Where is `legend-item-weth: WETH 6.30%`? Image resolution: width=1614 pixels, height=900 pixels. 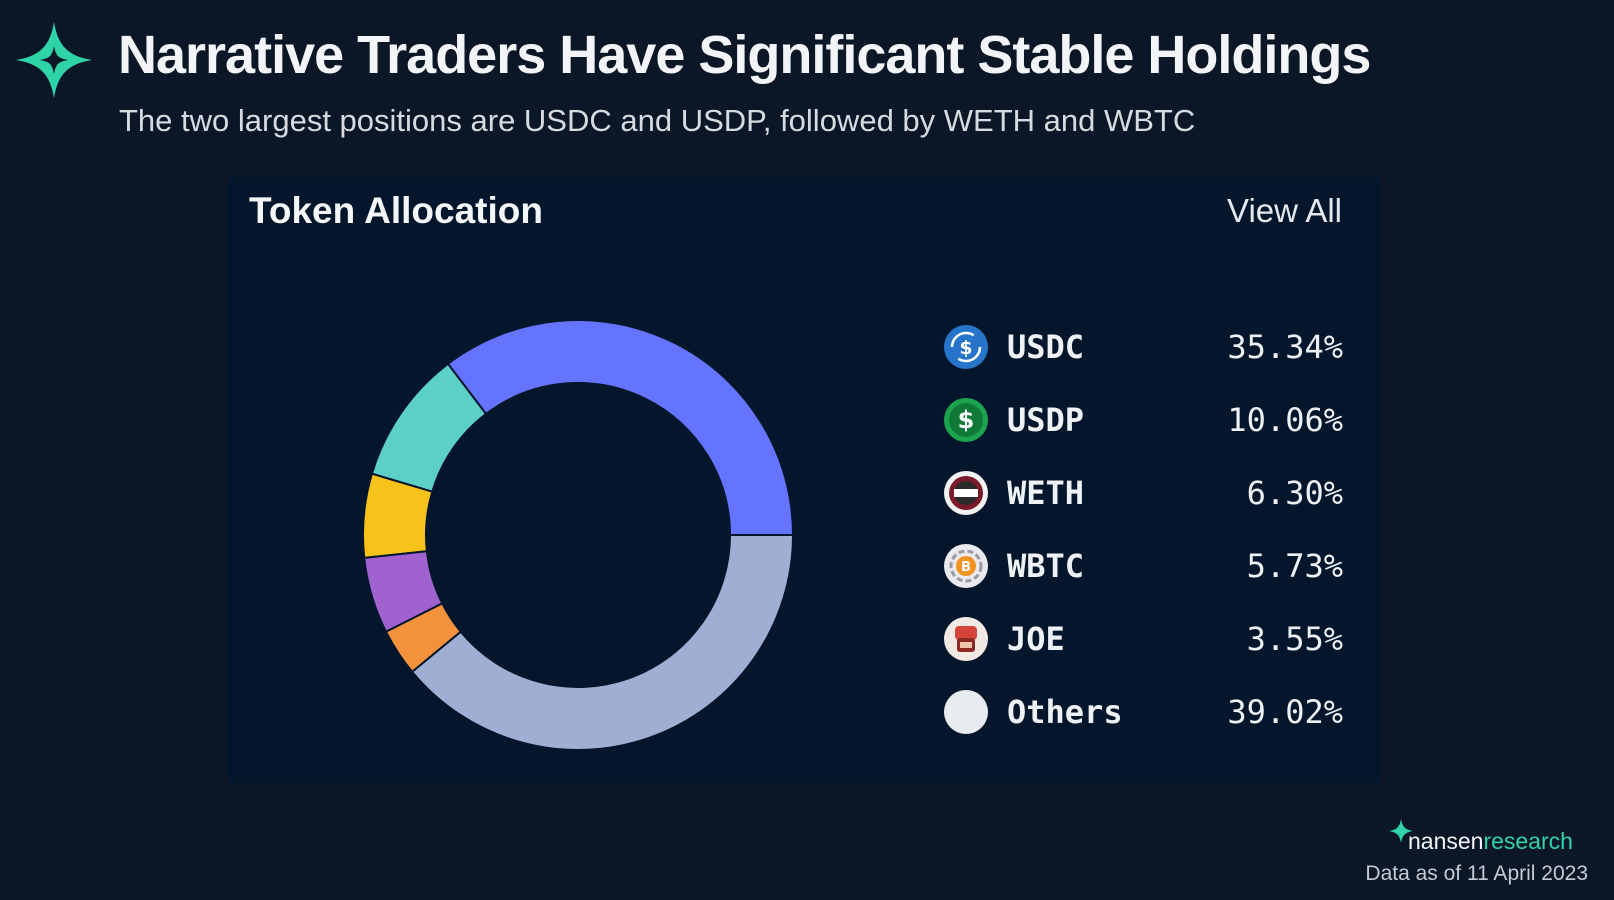 legend-item-weth: WETH 6.30% is located at coordinates (1153, 506).